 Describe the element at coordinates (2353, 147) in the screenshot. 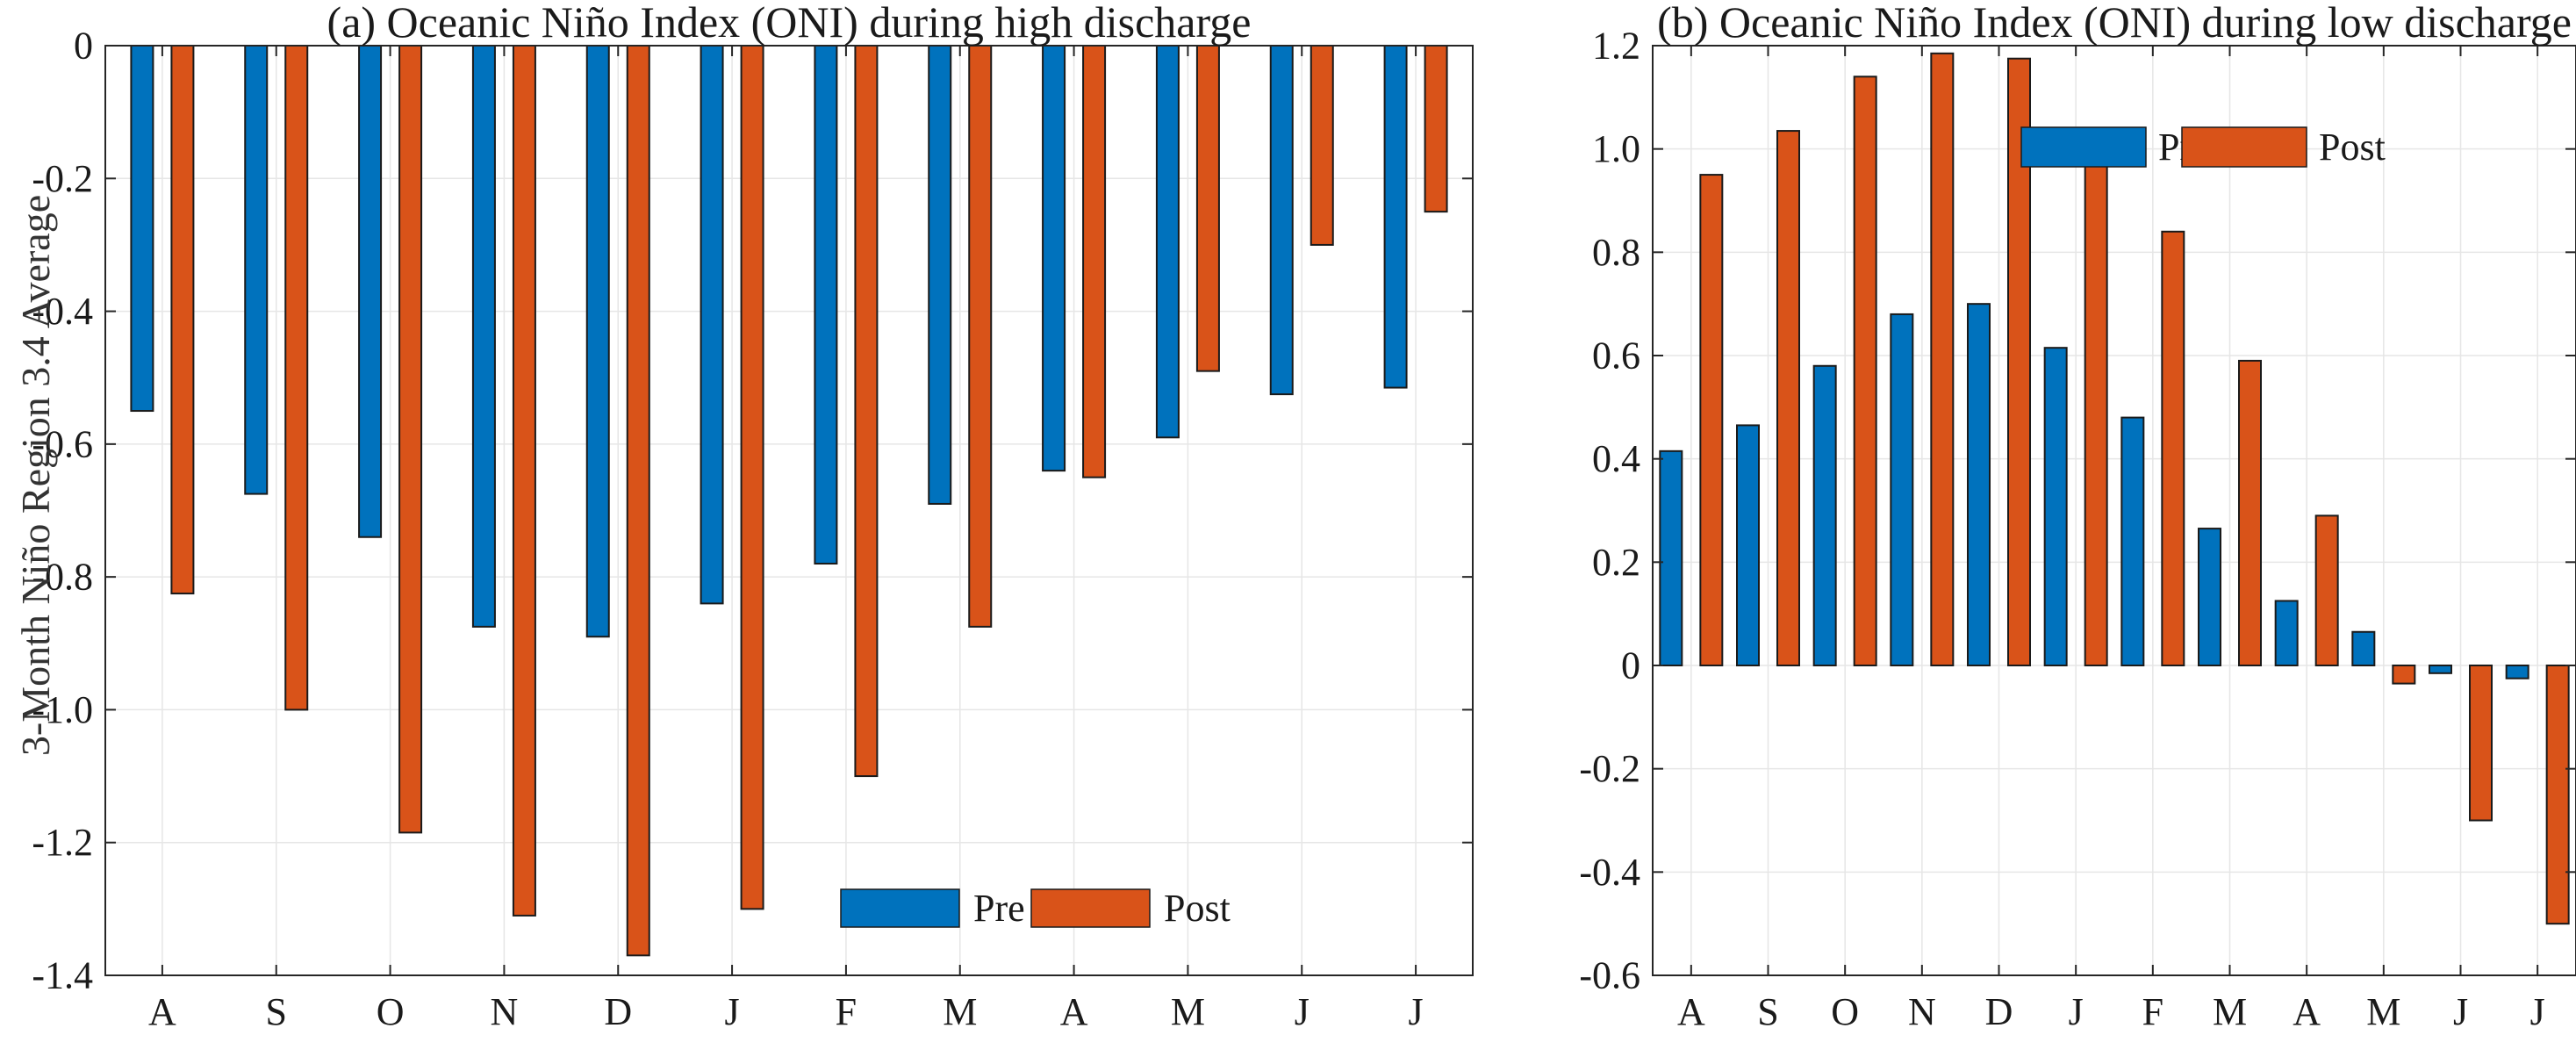

I see `legend-label-post: Post` at that location.